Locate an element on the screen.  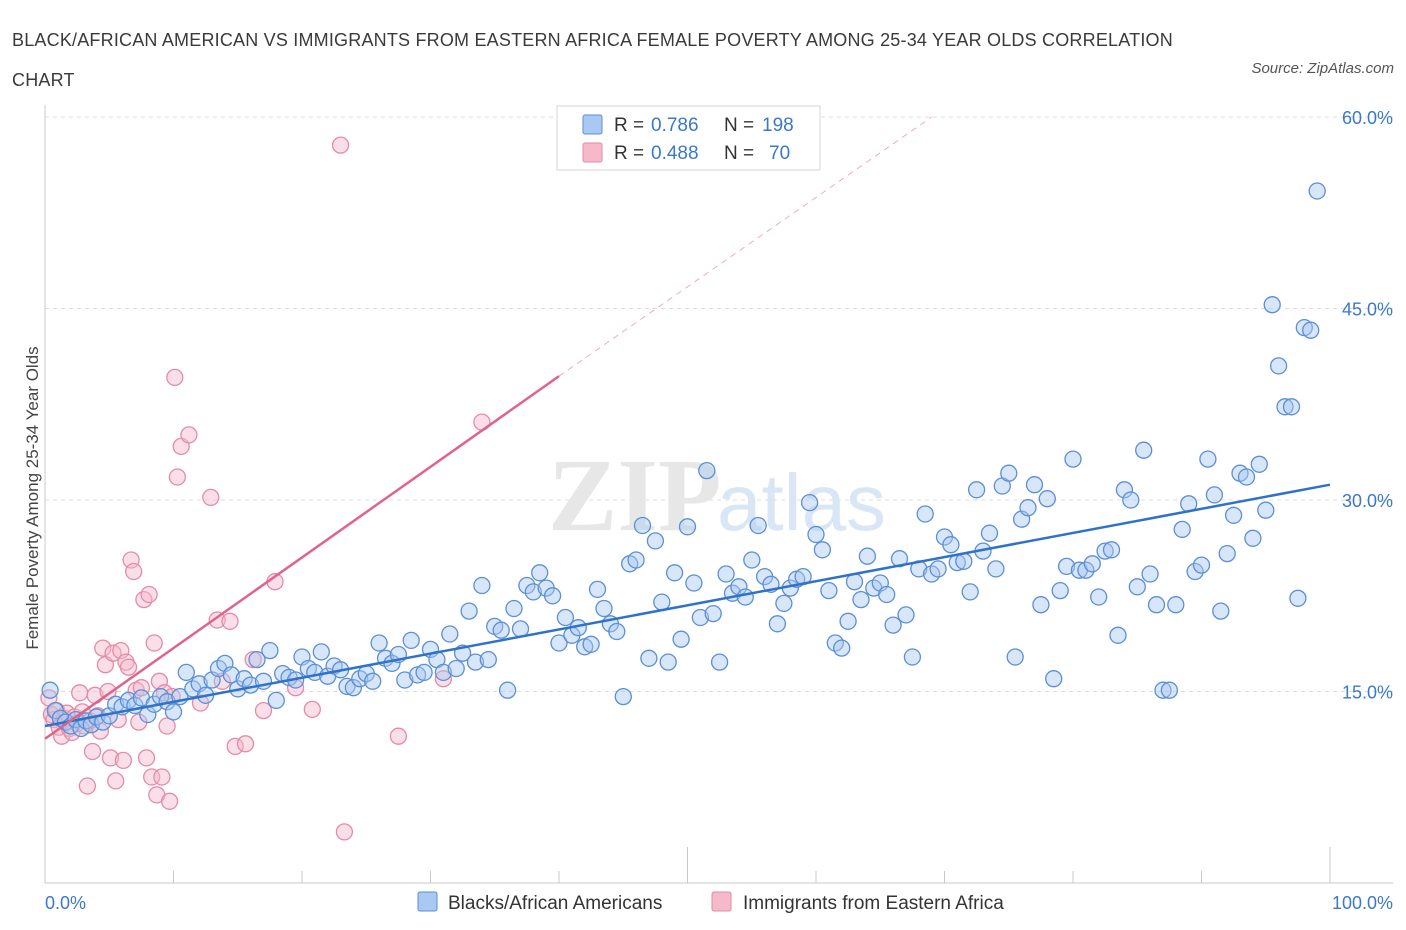
legend-bottom-label-blue: Blacks/African Americans is located at coordinates (555, 903).